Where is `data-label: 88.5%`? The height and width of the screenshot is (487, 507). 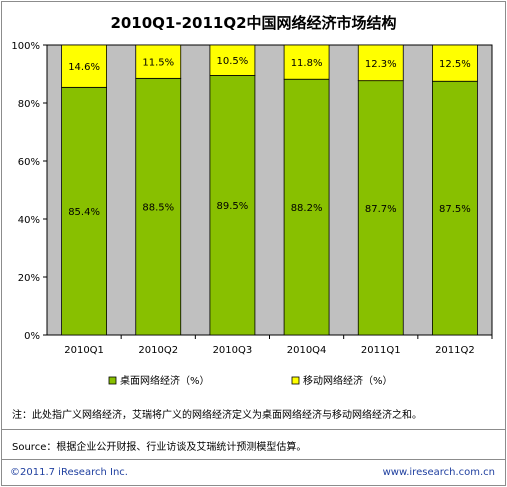 data-label: 88.5% is located at coordinates (158, 208).